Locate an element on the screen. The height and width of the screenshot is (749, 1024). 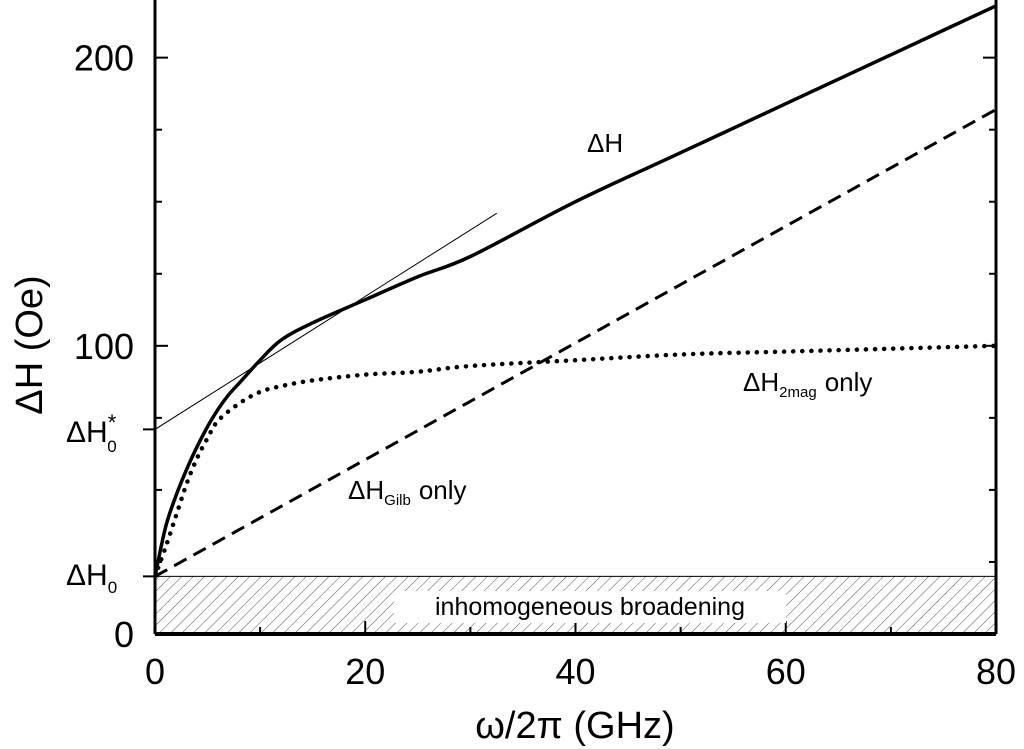
label-dh0-star: ΔH* 0 is located at coordinates (91, 433).